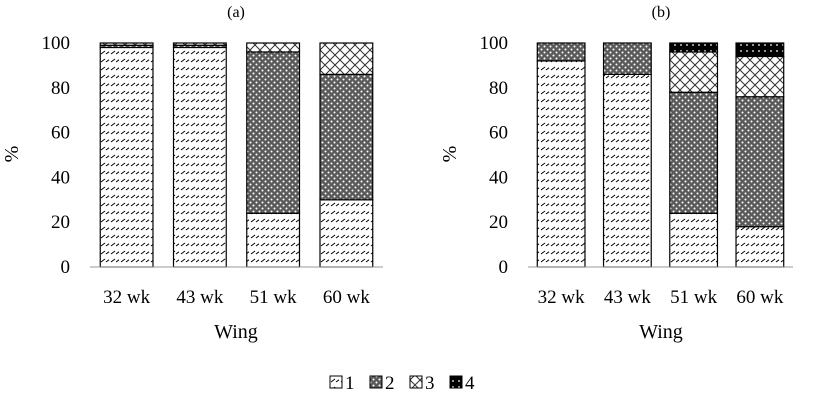 This screenshot has width=827, height=405. I want to click on y-tick-label-b: 100, so click(494, 43).